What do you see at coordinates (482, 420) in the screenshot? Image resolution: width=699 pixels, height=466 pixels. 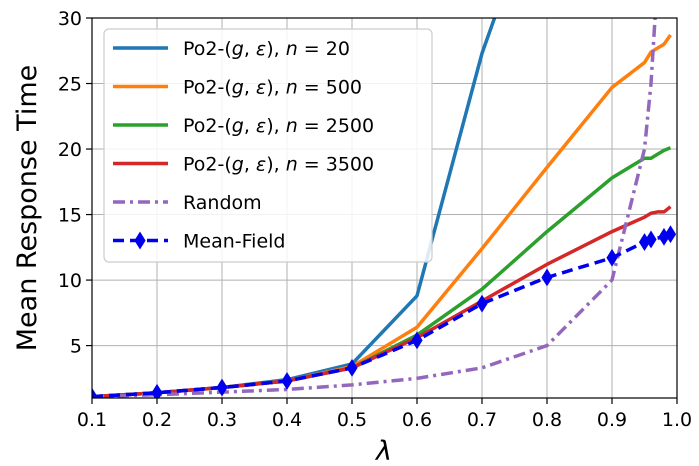 I see `x-tick-label: 0.7` at bounding box center [482, 420].